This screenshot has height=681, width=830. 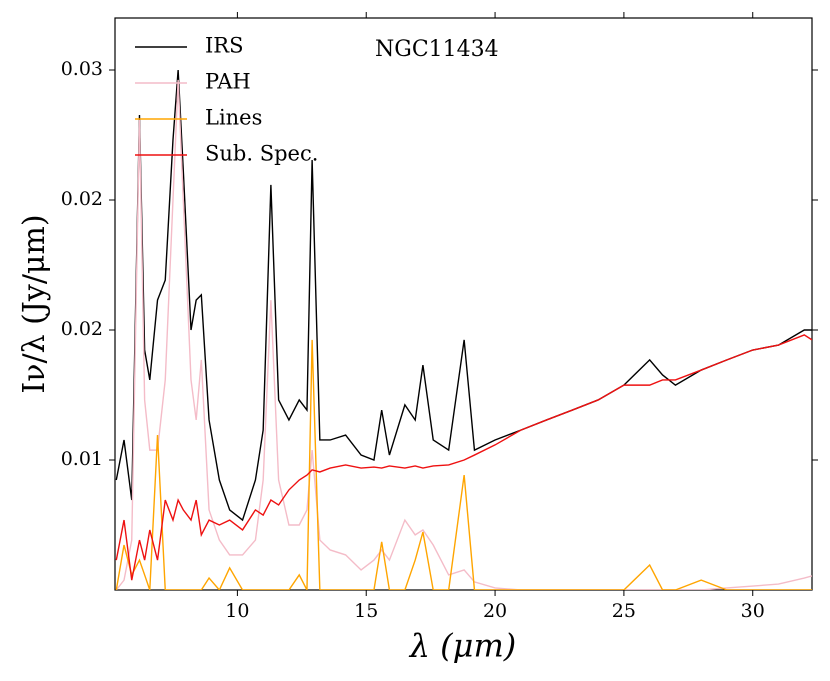 What do you see at coordinates (462, 646) in the screenshot?
I see `x-axis-label: λ (μm)` at bounding box center [462, 646].